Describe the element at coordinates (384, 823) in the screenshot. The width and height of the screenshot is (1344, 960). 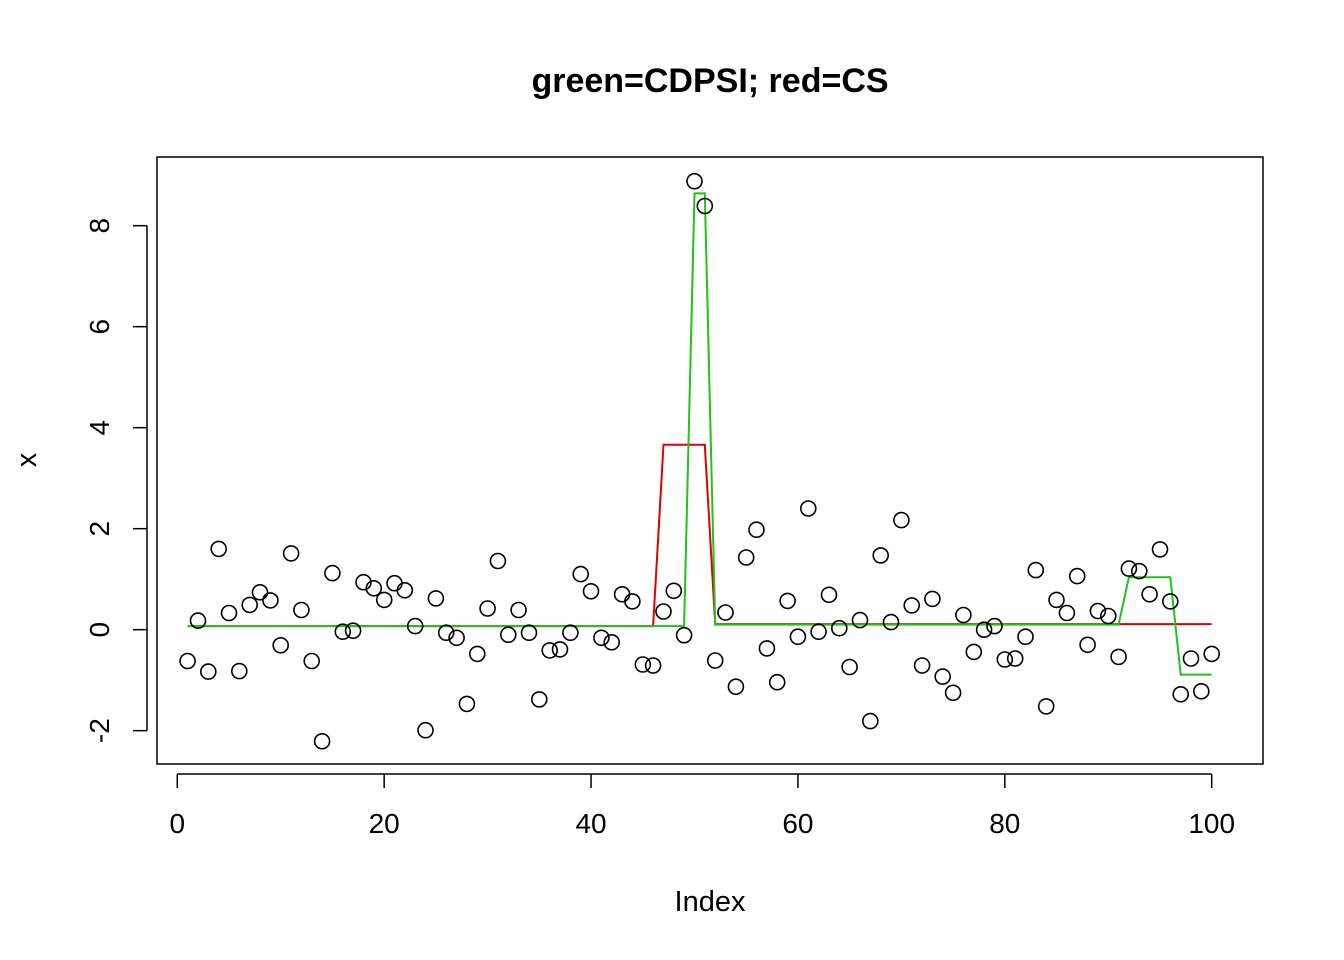
I see `x-tick-label: 20` at that location.